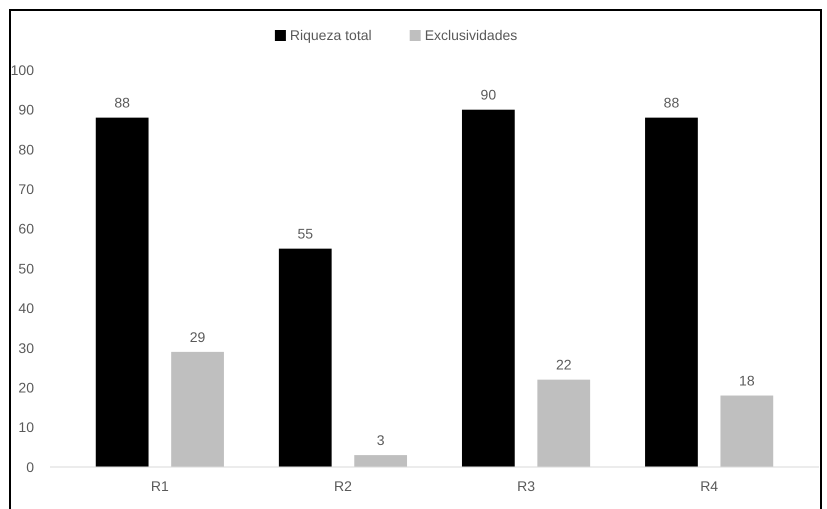 The image size is (827, 509). I want to click on x-tick-label: R2, so click(343, 486).